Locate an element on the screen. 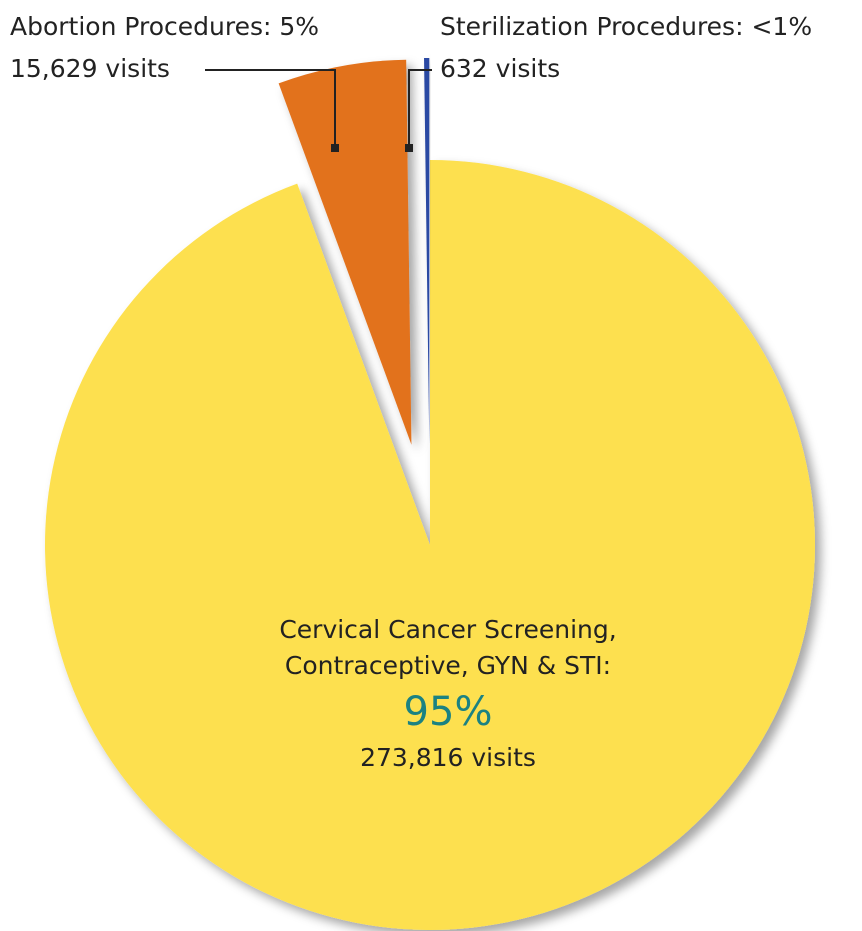 This screenshot has height=931, width=862. slice-label: Abortion Procedures: 5% is located at coordinates (164, 26).